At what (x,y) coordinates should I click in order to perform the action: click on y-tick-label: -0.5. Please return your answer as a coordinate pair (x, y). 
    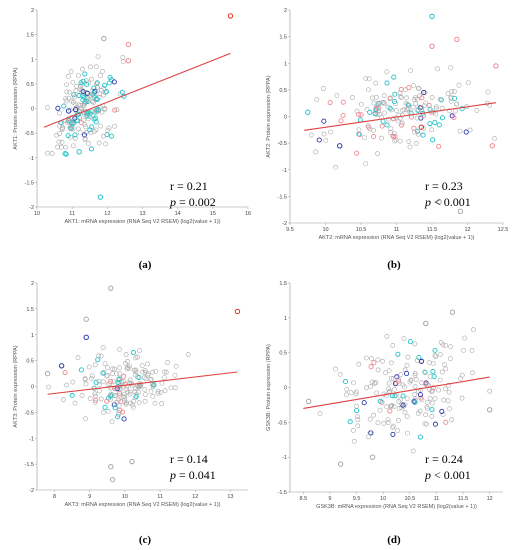
    Looking at the image, I should click on (29, 413).